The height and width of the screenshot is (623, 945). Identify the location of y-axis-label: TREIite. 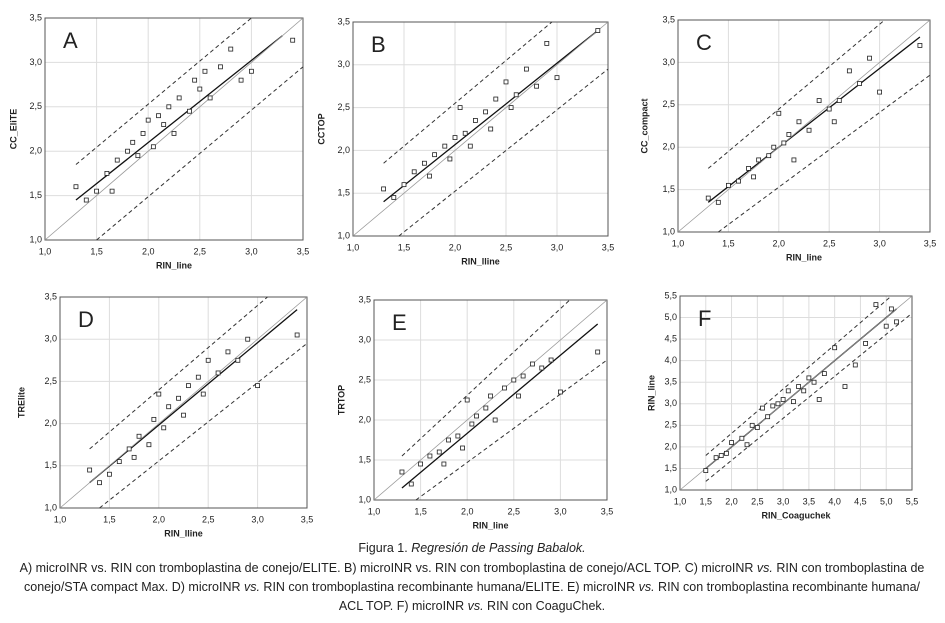
(21, 402).